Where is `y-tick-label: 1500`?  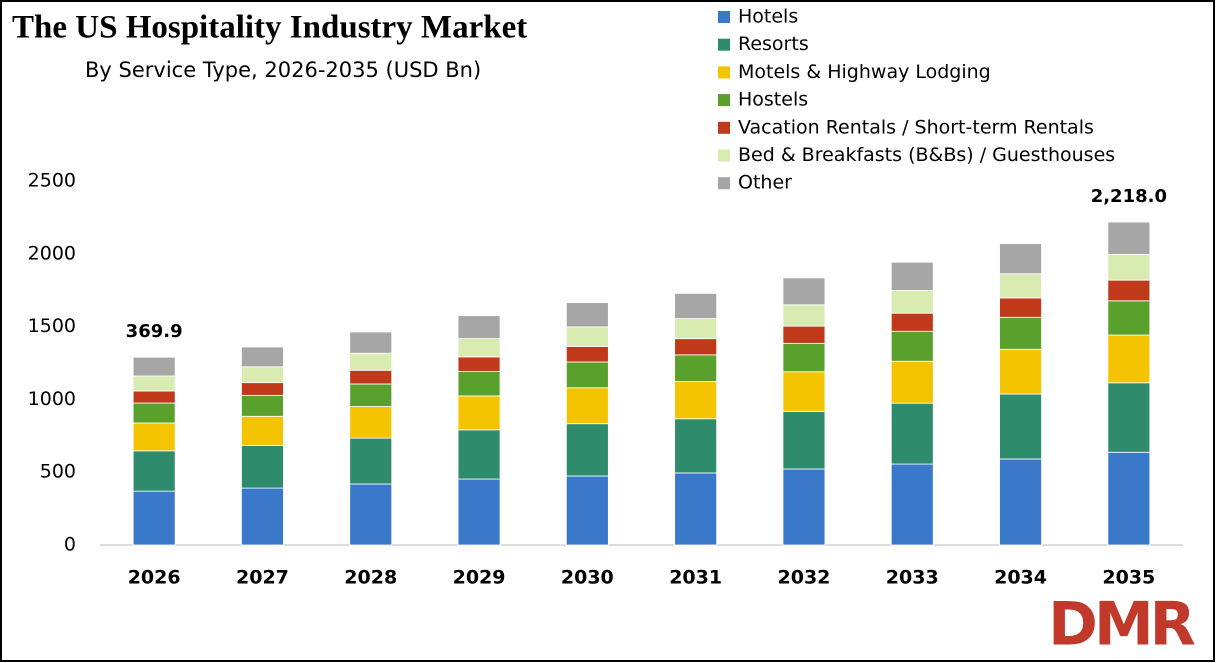
y-tick-label: 1500 is located at coordinates (52, 326).